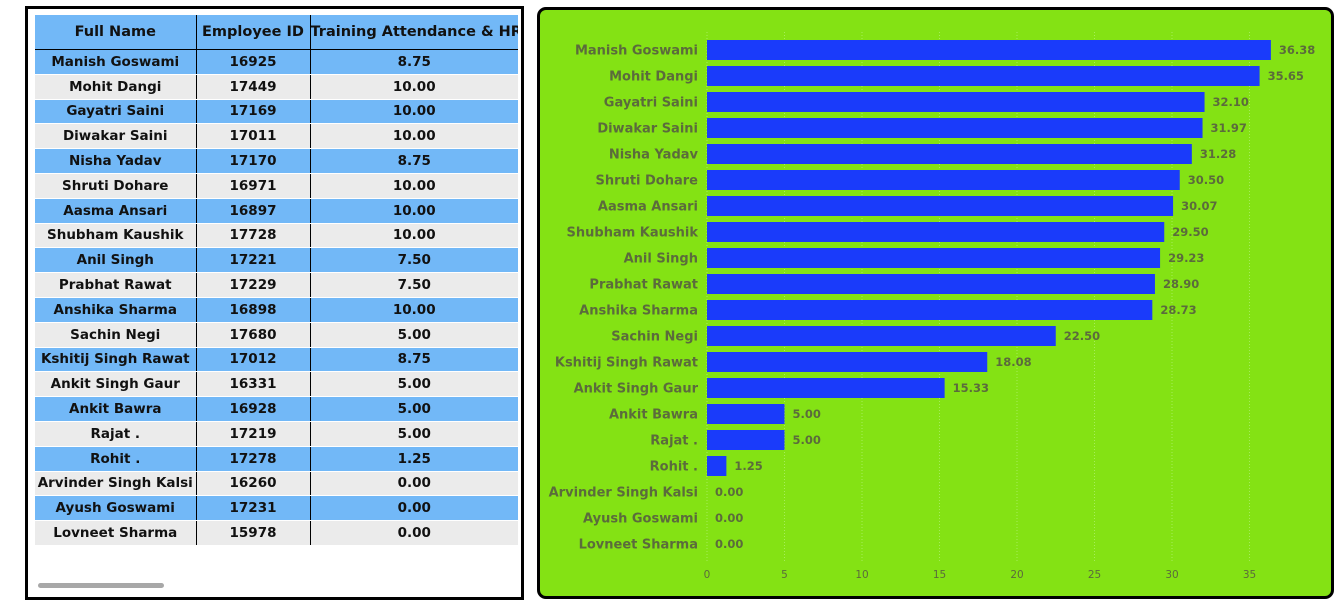 This screenshot has width=1339, height=601. Describe the element at coordinates (1199, 206) in the screenshot. I see `bar-value-label: 30.07` at that location.